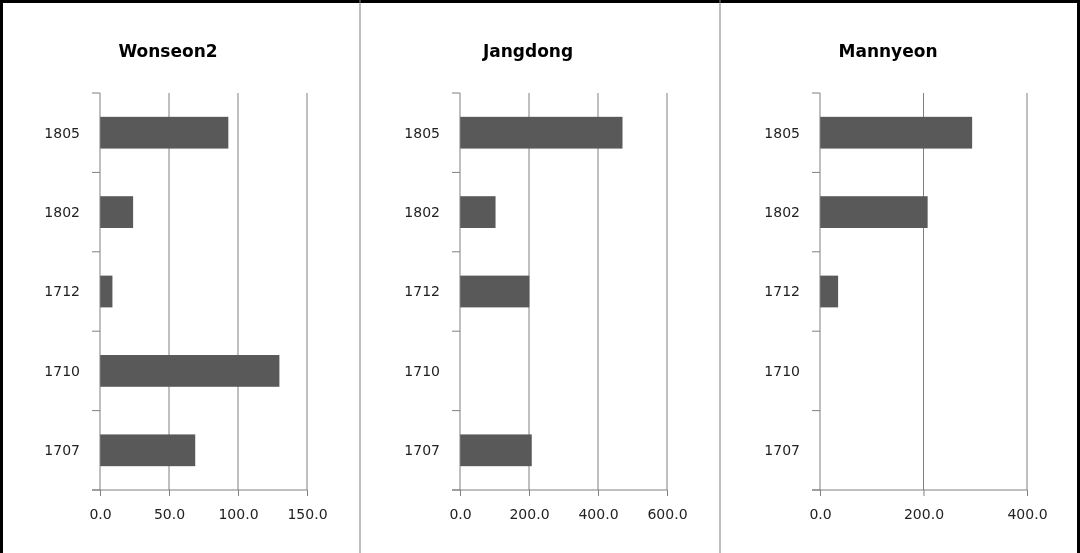  Describe the element at coordinates (527, 51) in the screenshot. I see `chart-title: Jangdong` at that location.